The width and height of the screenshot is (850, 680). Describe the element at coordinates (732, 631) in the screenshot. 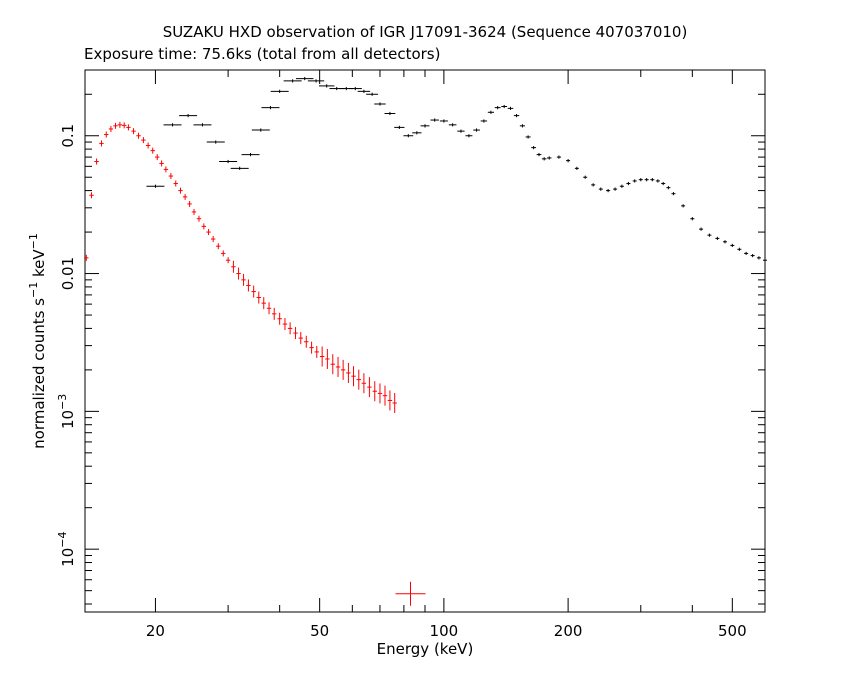

I see `x-tick-label: 500` at that location.